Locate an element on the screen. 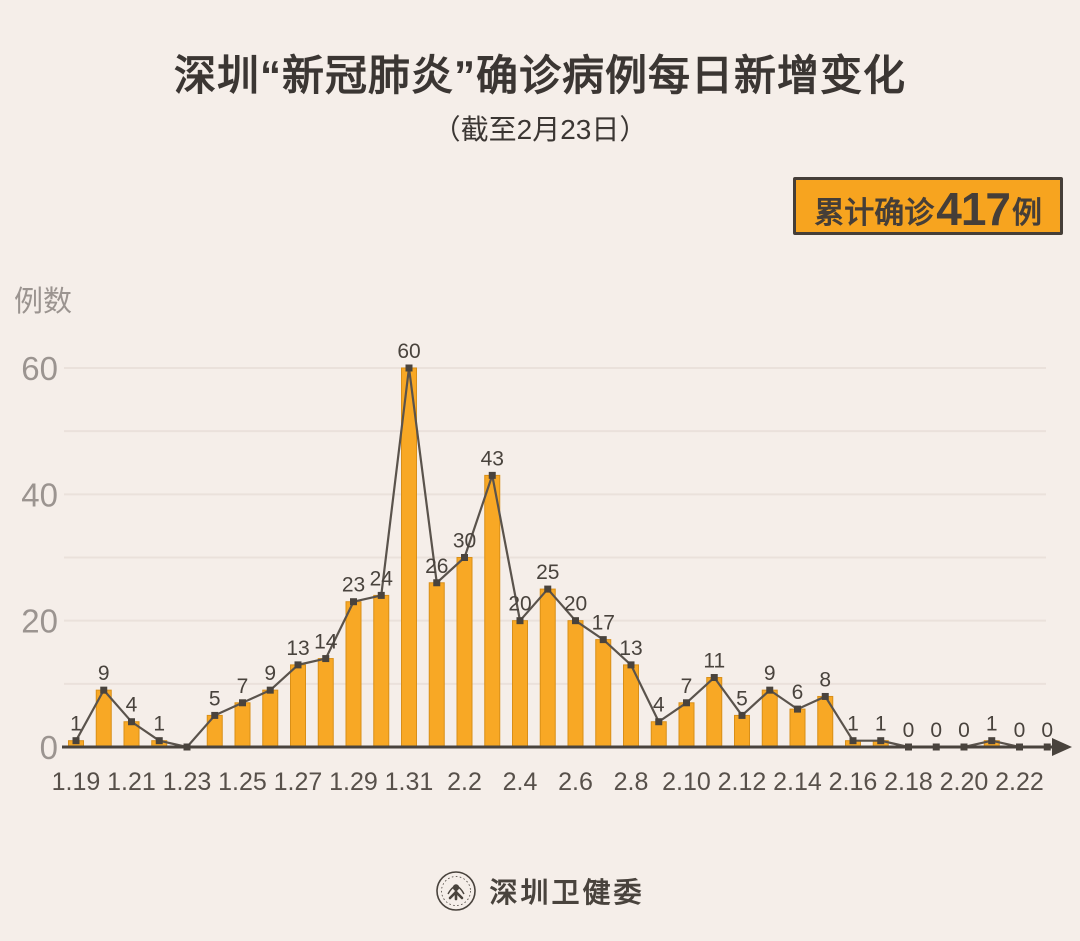  badge-suffix-label: 例 is located at coordinates (1027, 213).